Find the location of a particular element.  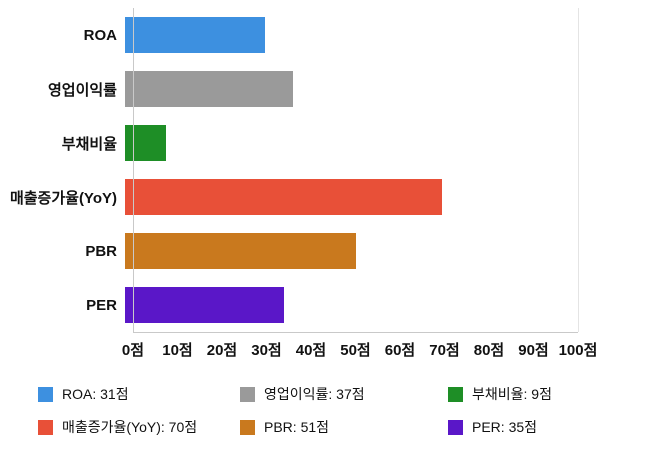

category-label: 매출증가율(YoY) is located at coordinates (63, 198).